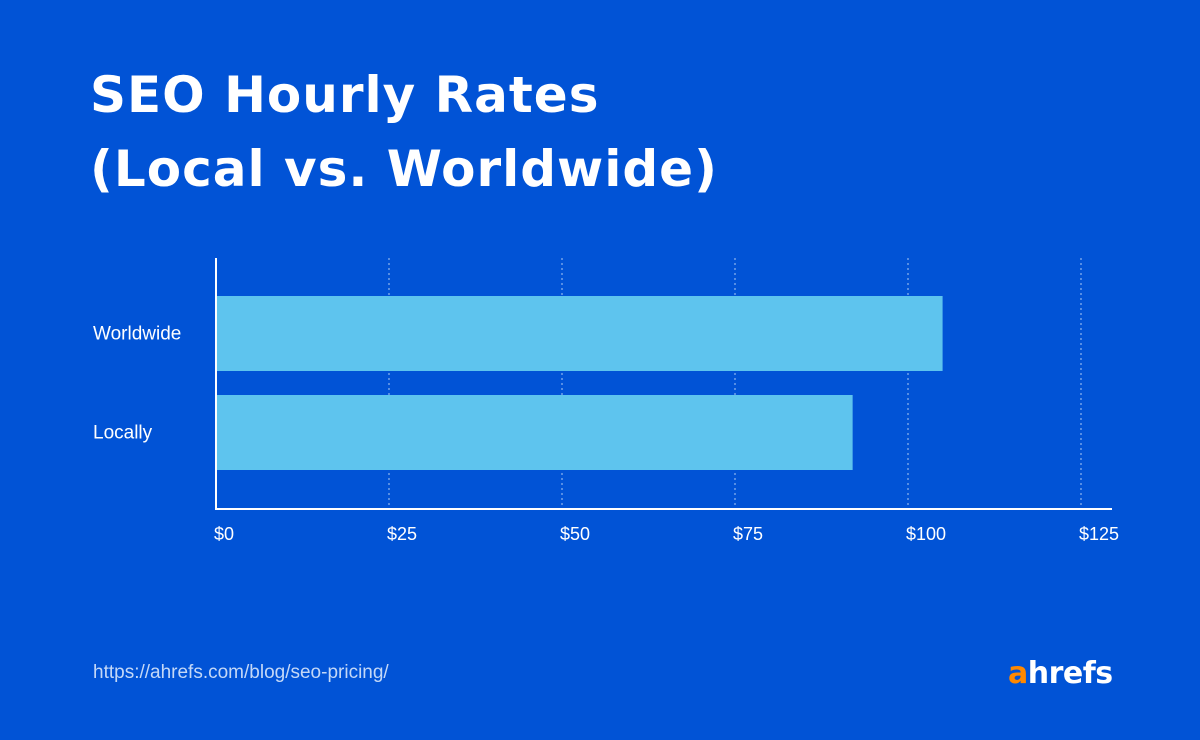 The image size is (1200, 740). I want to click on bars, so click(579, 383).